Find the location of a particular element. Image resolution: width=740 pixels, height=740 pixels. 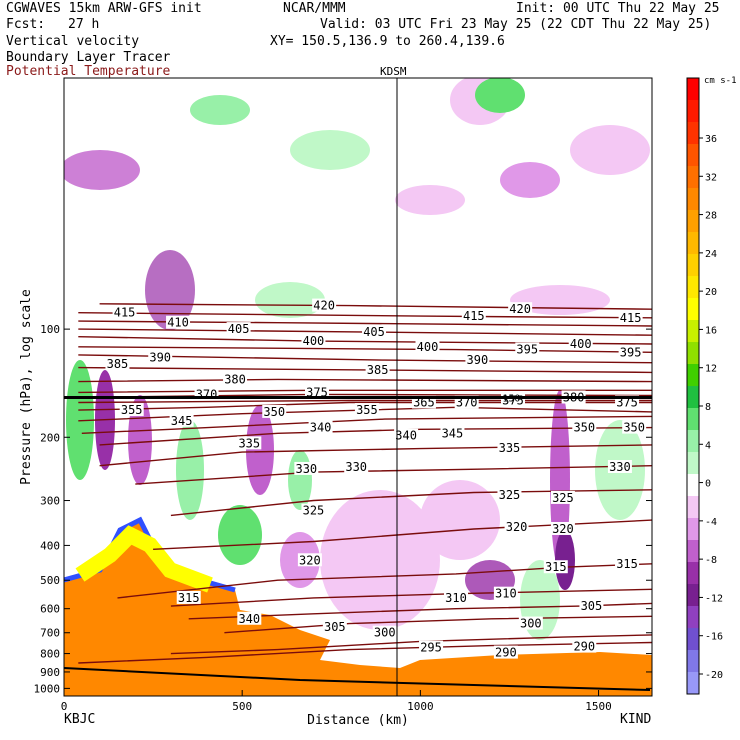

colorbar-frame is located at coordinates (693, 386).